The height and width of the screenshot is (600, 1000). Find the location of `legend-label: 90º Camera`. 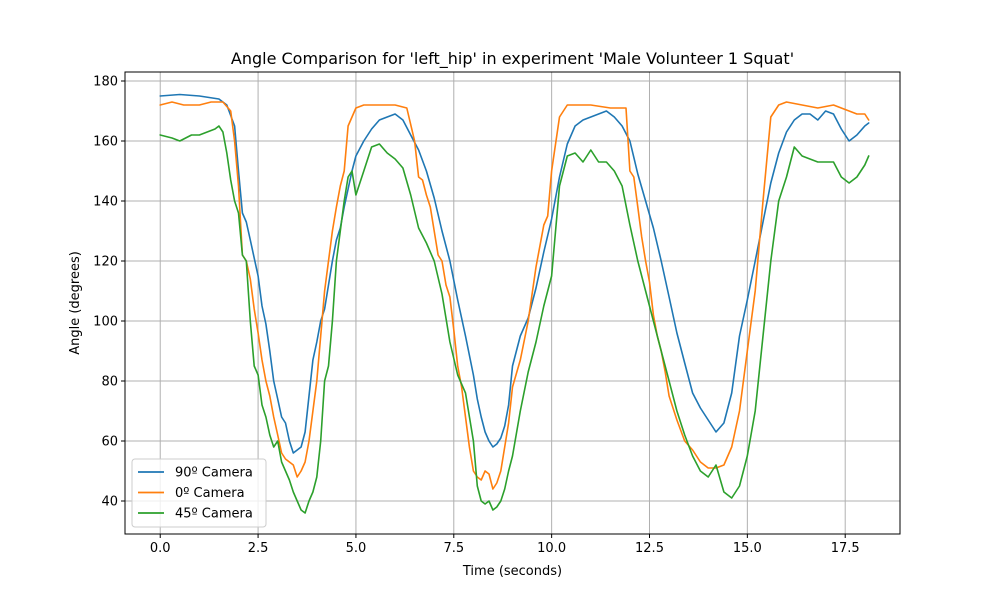

legend-label: 90º Camera is located at coordinates (214, 473).